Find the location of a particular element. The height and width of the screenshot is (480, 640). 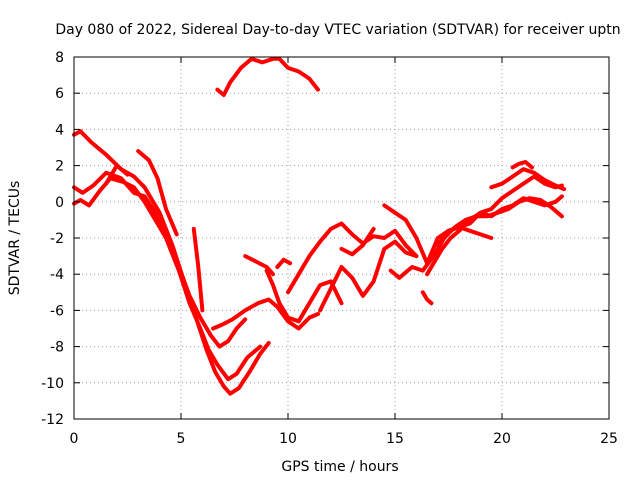

y-tick-label-8: 4 is located at coordinates (59, 130).